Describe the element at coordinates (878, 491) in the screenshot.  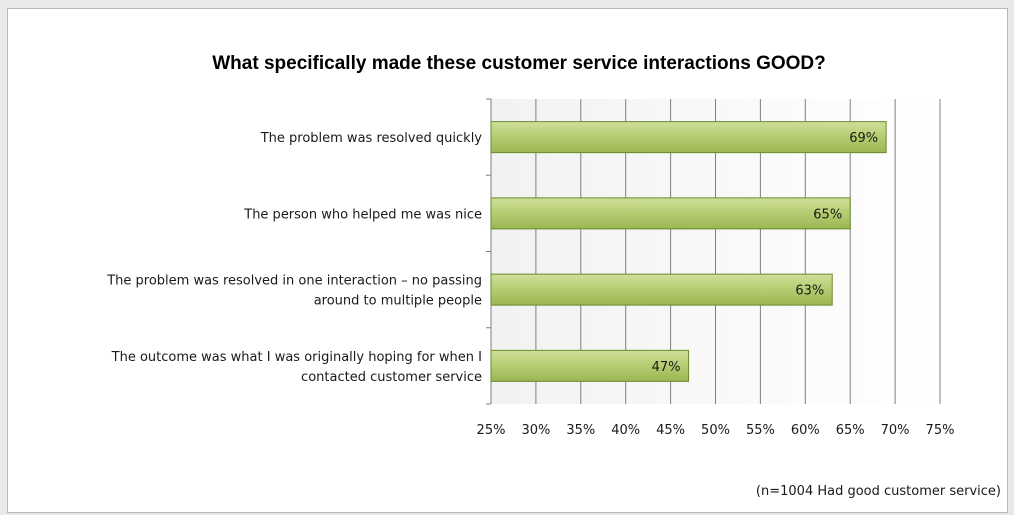
I see `sample-size-note: (n=1004 Had good customer service)` at that location.